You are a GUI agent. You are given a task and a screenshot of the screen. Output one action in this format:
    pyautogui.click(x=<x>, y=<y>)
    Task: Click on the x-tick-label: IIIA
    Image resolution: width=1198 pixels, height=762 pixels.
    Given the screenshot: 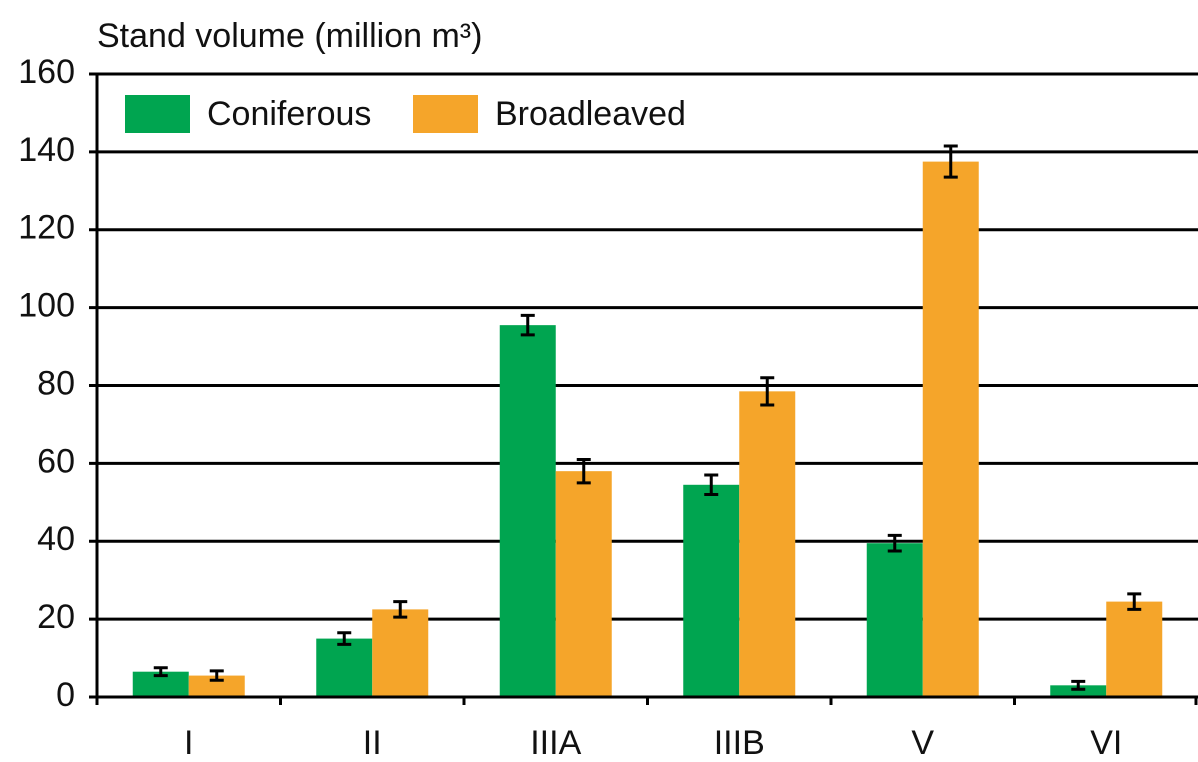 What is the action you would take?
    pyautogui.click(x=555, y=743)
    